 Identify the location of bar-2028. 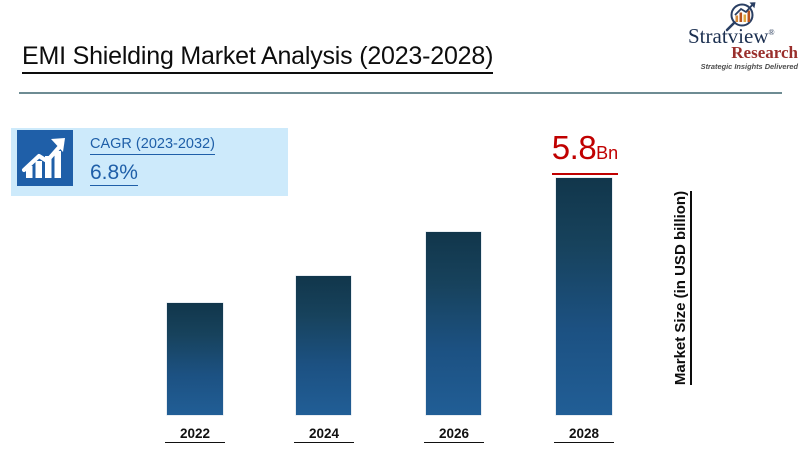
(584, 296).